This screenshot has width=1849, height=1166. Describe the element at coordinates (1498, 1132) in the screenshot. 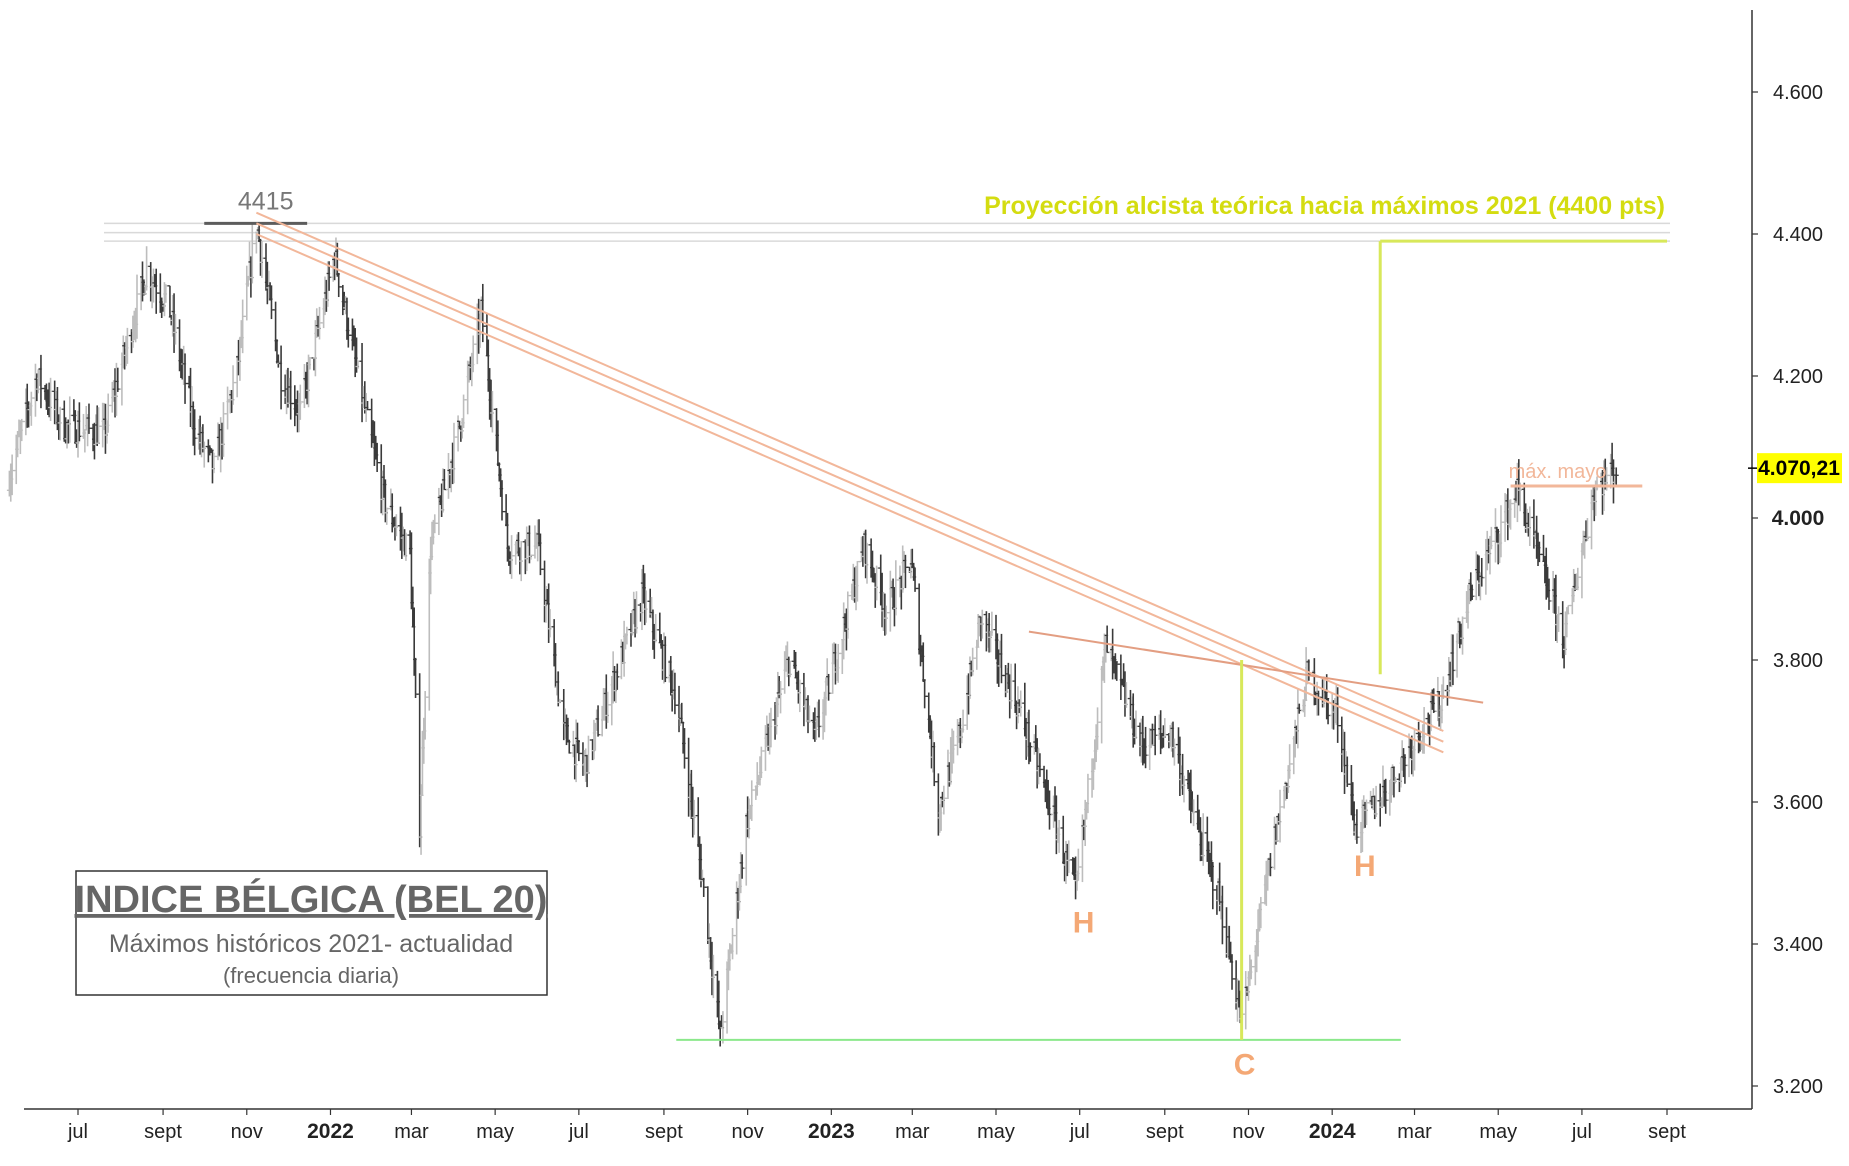

I see `x-tick-label-17: may` at that location.